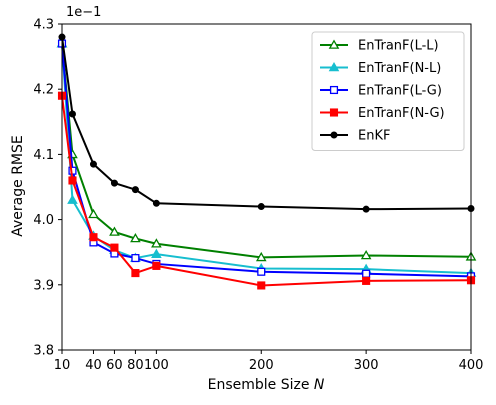  Describe the element at coordinates (355, 136) in the screenshot. I see `legend-item: EnKF` at that location.